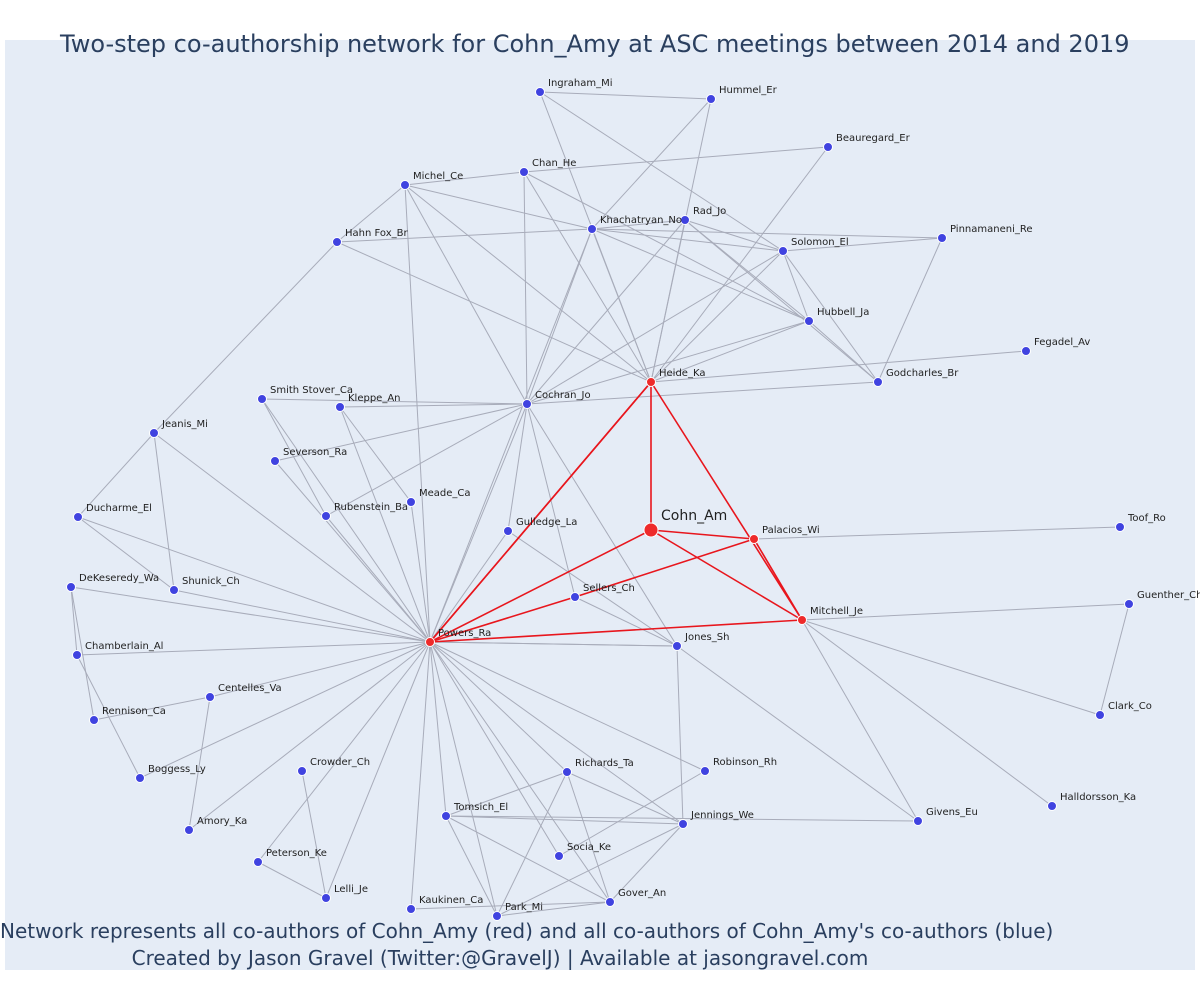 The image size is (1200, 1000). Describe the element at coordinates (326, 898) in the screenshot. I see `node-Lelli_Je` at that location.